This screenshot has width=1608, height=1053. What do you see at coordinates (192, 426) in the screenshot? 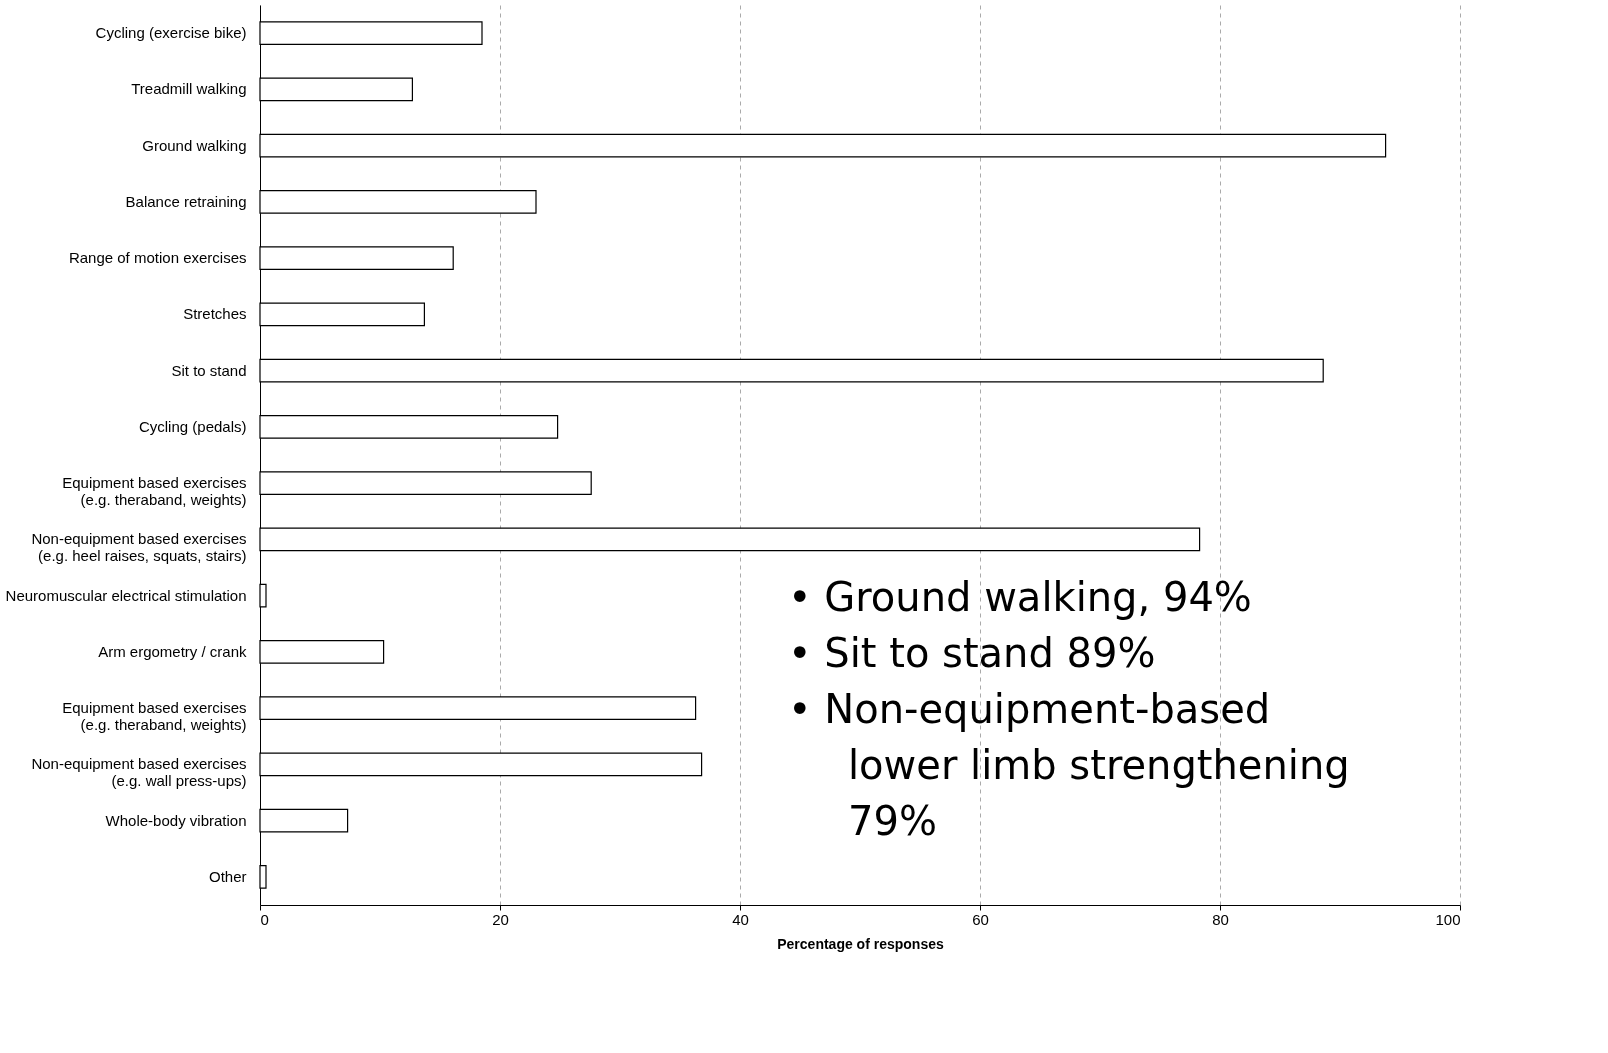
I see `y-tick-label: Cycling (pedals)` at bounding box center [192, 426].